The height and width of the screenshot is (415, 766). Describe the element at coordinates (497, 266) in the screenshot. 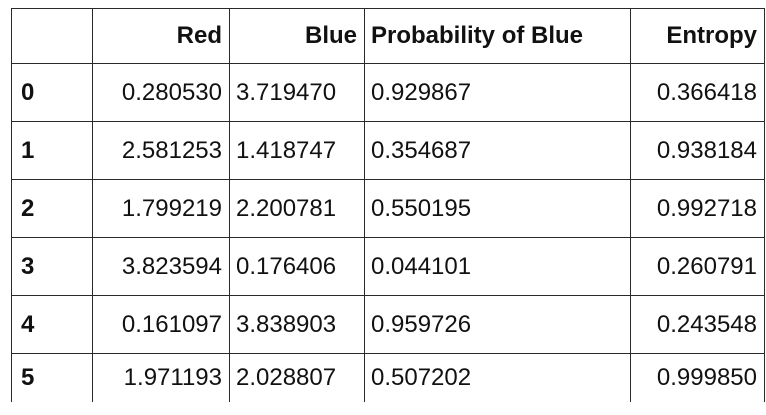

I see `cell-probability-of-blue: 0.044101` at that location.